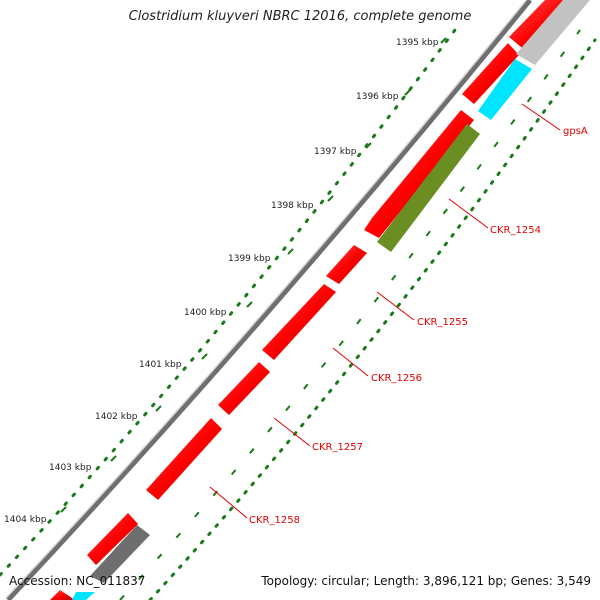  What do you see at coordinates (25, 520) in the screenshot?
I see `kbp-label: 1404 kbp` at bounding box center [25, 520].